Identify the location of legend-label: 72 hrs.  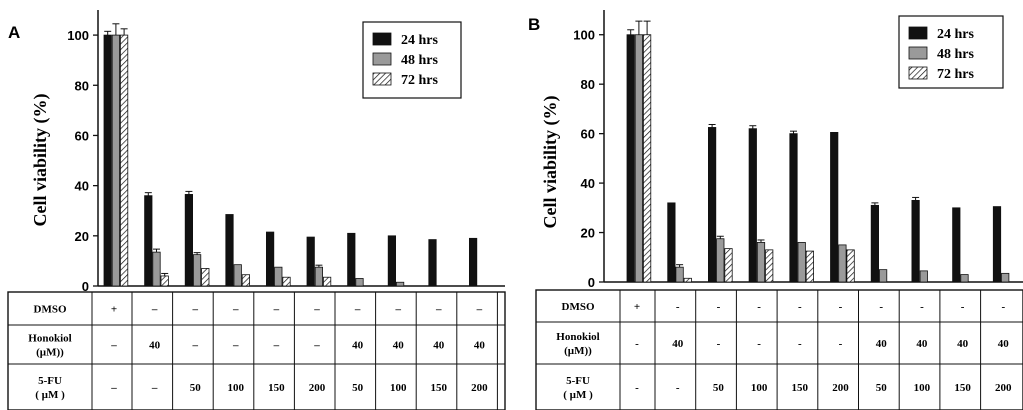
(420, 80).